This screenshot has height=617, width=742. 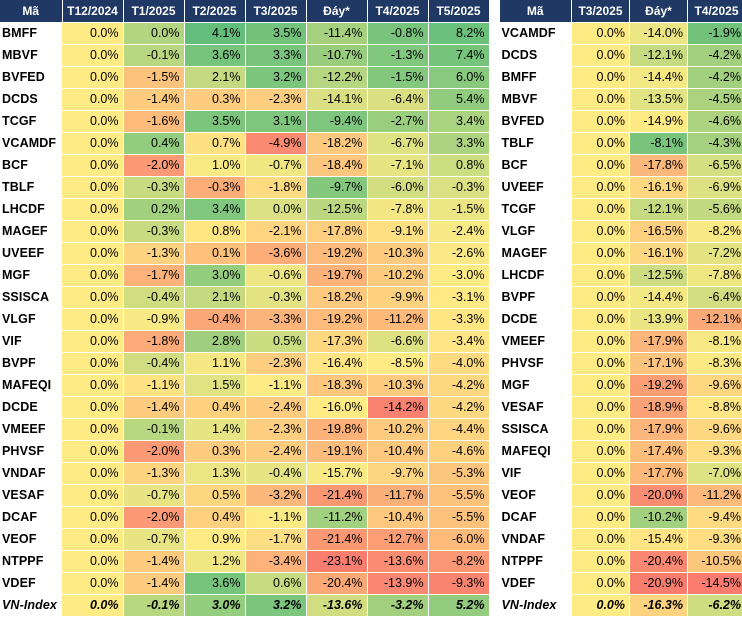 I want to click on performance-cell: -2.3%, so click(x=275, y=430).